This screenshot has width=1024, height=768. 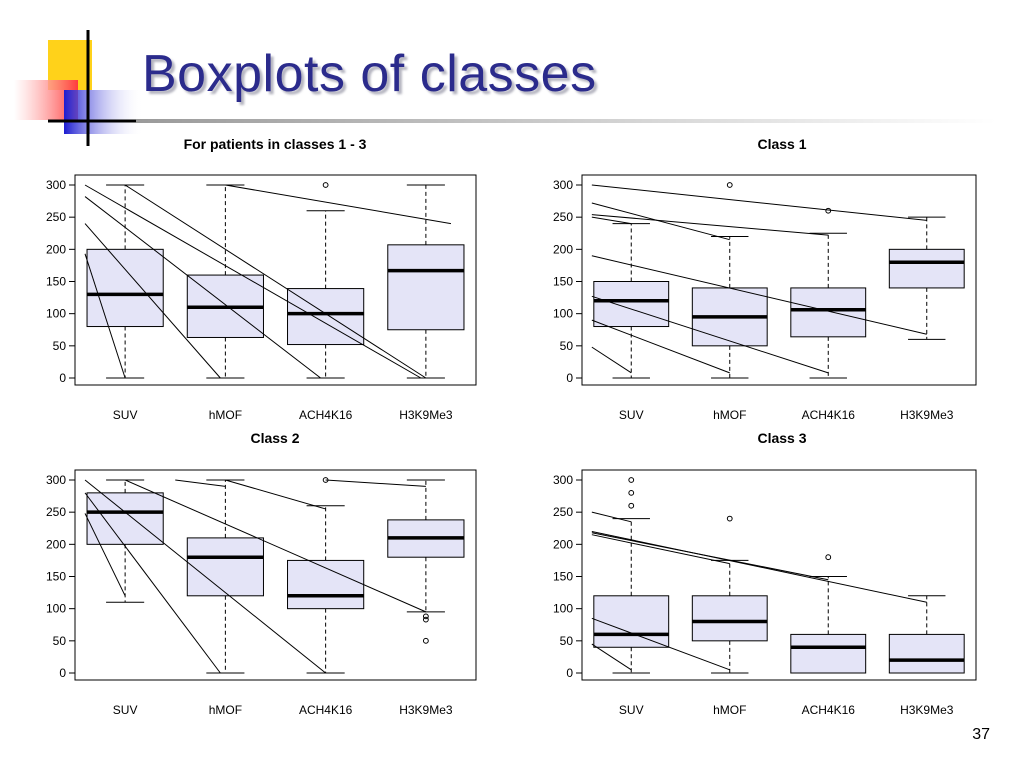 I want to click on title-underline, so click(x=566, y=121).